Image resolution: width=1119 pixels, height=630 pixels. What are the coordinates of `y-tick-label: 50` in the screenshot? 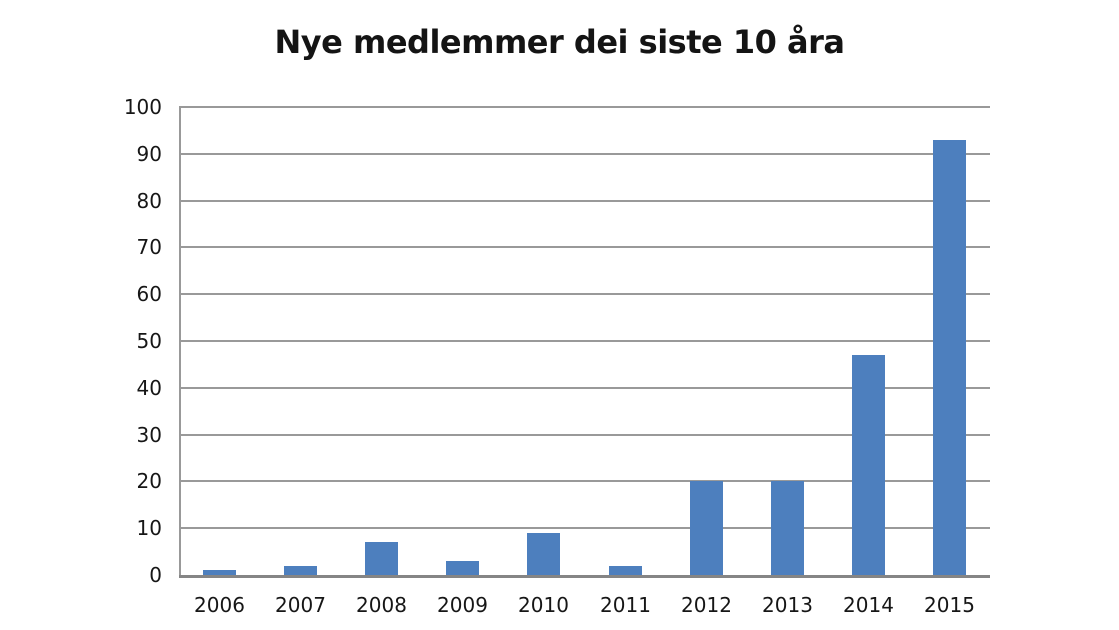 It's located at (149, 341).